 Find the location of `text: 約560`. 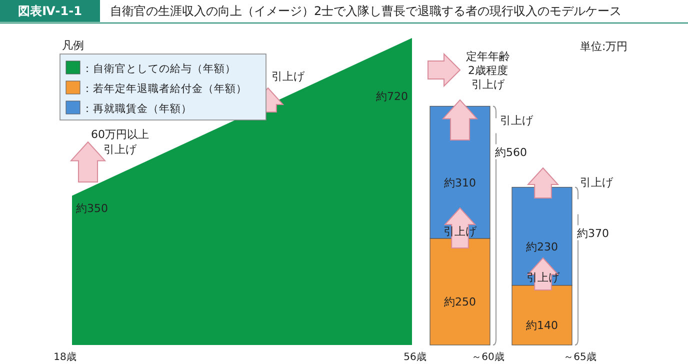

text: 約560 is located at coordinates (511, 153).